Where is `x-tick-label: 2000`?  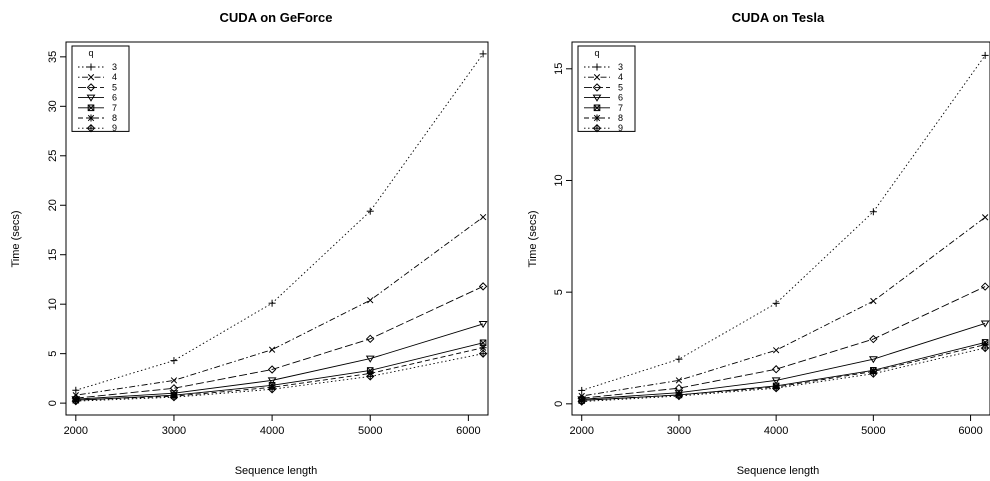
x-tick-label: 2000 is located at coordinates (76, 431).